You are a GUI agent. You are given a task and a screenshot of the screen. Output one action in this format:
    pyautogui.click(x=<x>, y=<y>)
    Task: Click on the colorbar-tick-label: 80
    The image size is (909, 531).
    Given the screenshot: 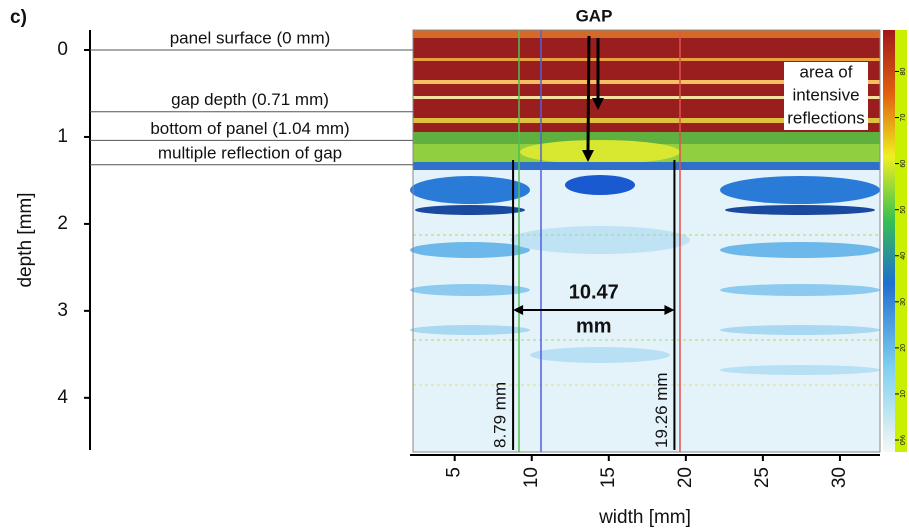 What is the action you would take?
    pyautogui.click(x=903, y=71)
    